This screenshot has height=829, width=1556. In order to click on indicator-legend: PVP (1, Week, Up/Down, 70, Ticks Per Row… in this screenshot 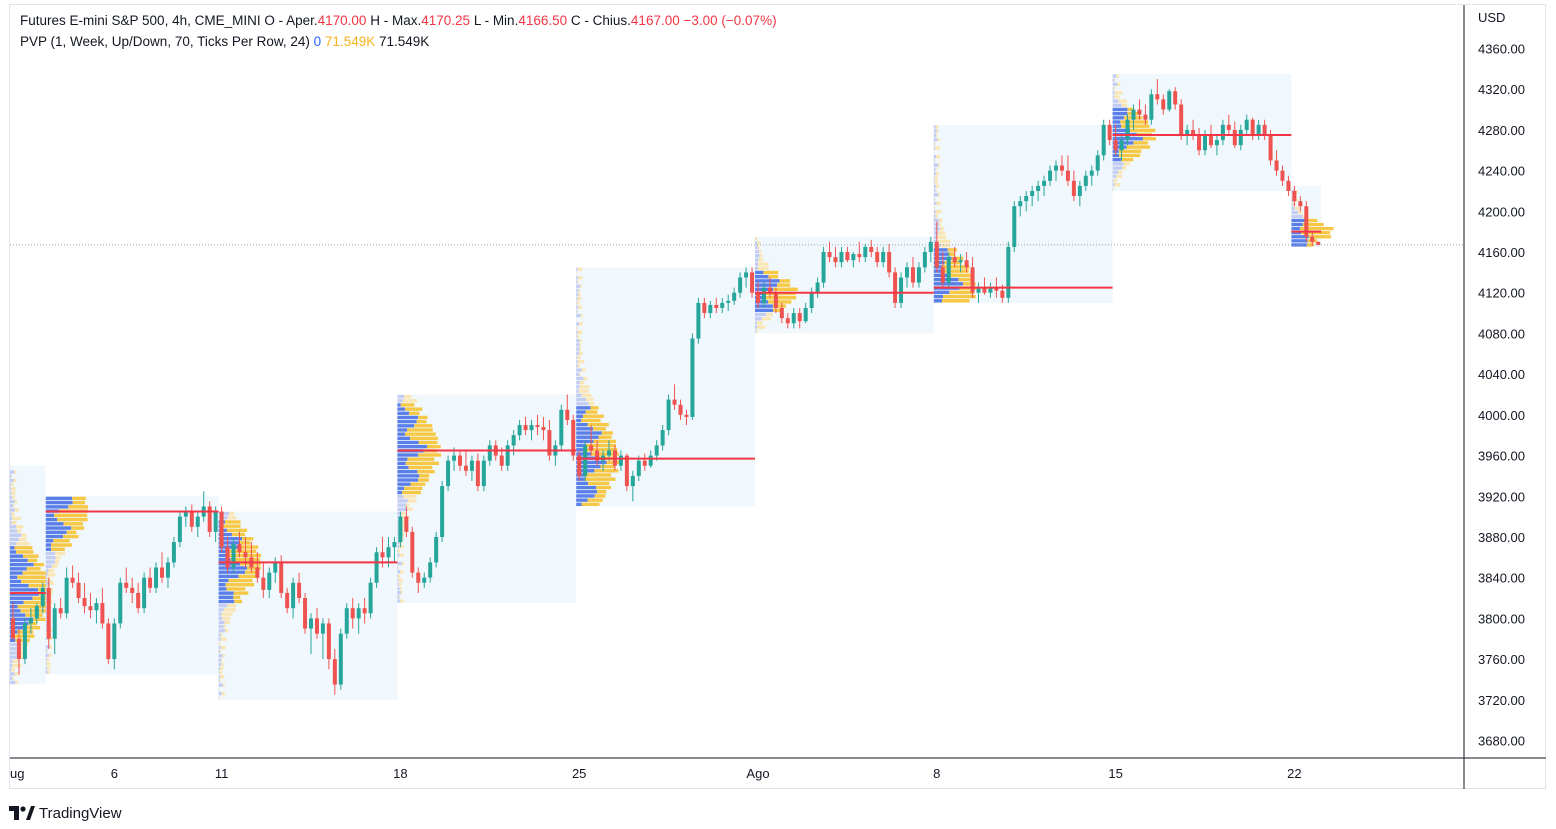, I will do `click(224, 42)`.